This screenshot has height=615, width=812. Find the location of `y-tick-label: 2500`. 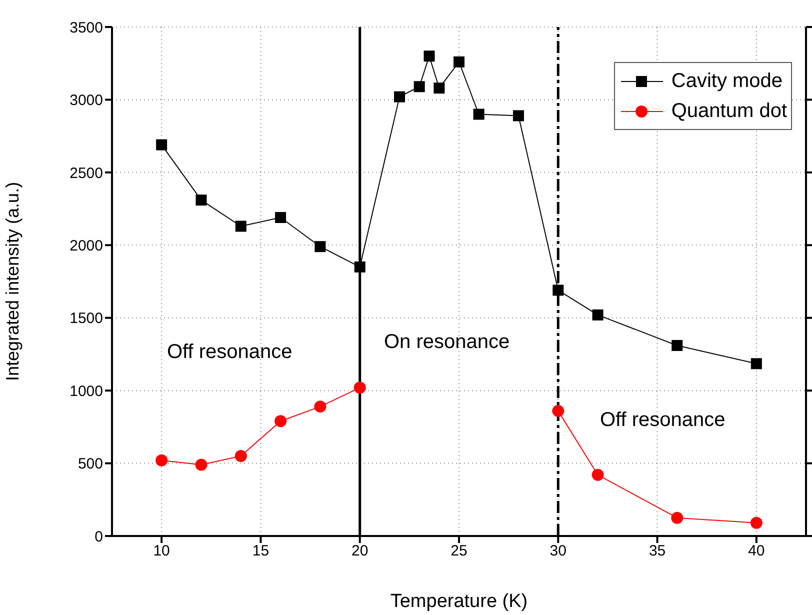

y-tick-label: 2500 is located at coordinates (86, 173).